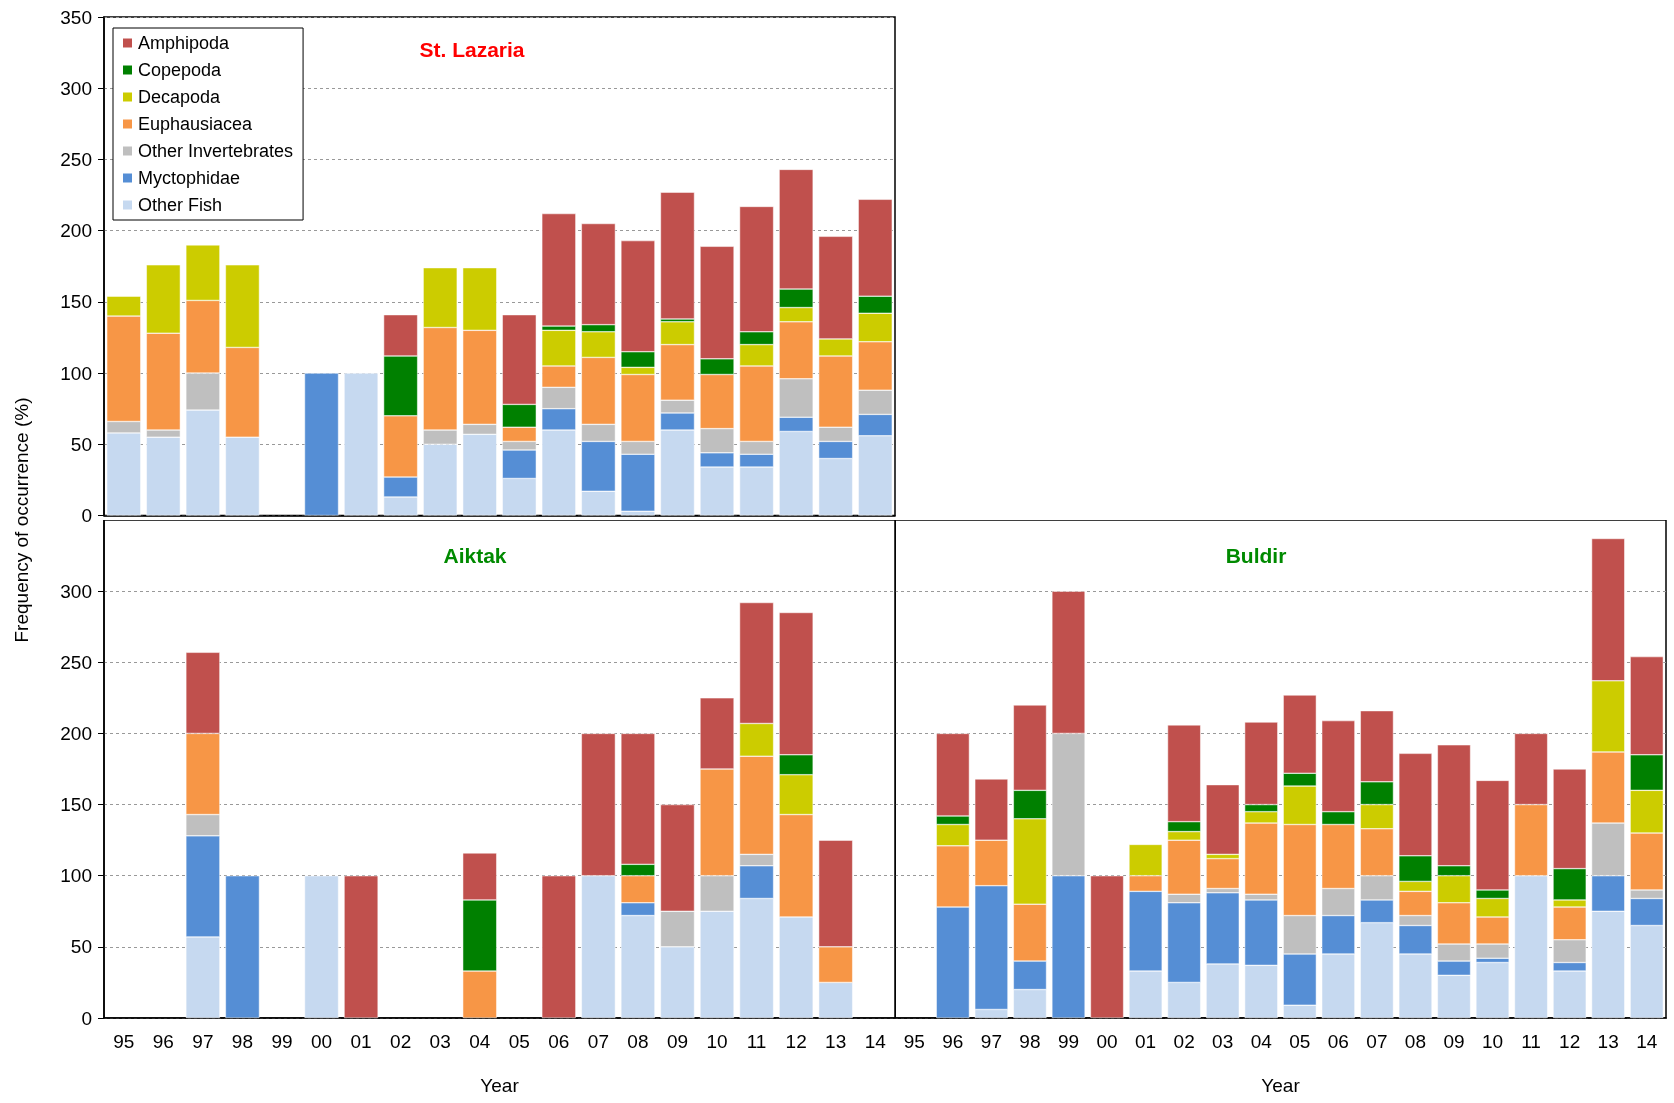 This screenshot has width=1674, height=1103. I want to click on text: Aiktak, so click(475, 555).